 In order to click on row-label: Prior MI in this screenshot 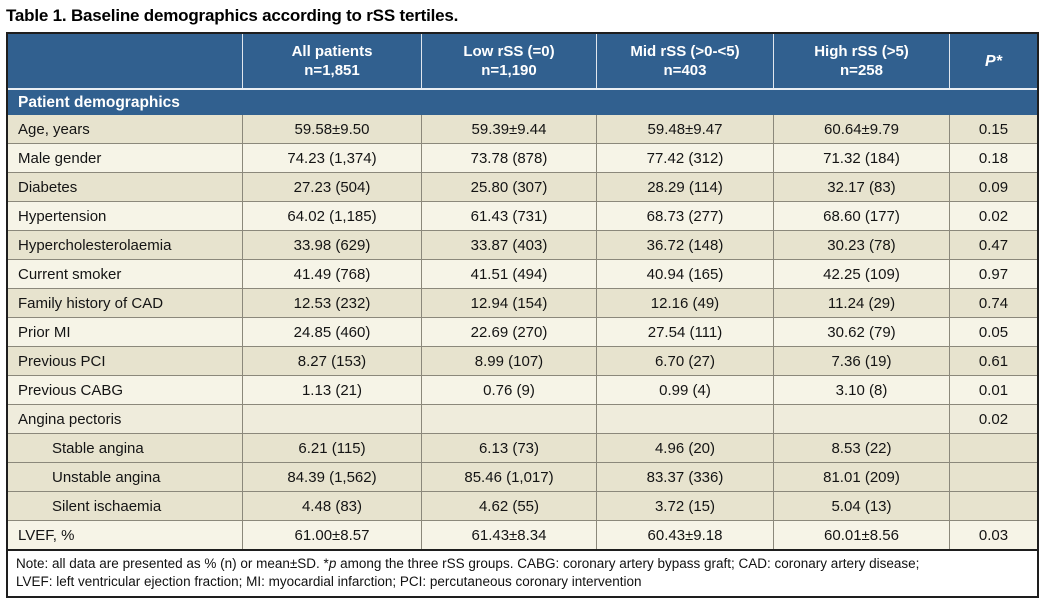, I will do `click(125, 332)`.